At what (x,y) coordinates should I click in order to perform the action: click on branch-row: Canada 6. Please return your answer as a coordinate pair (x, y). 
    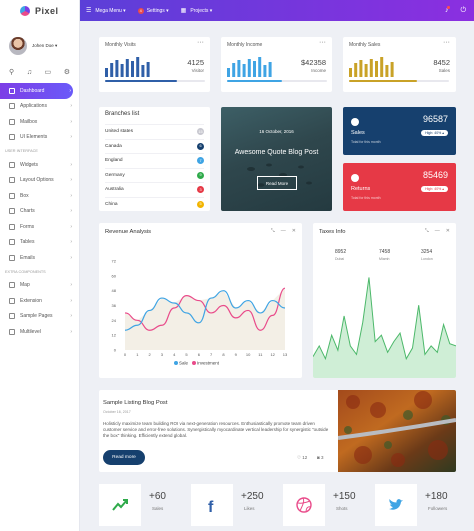
    Looking at the image, I should click on (154, 145).